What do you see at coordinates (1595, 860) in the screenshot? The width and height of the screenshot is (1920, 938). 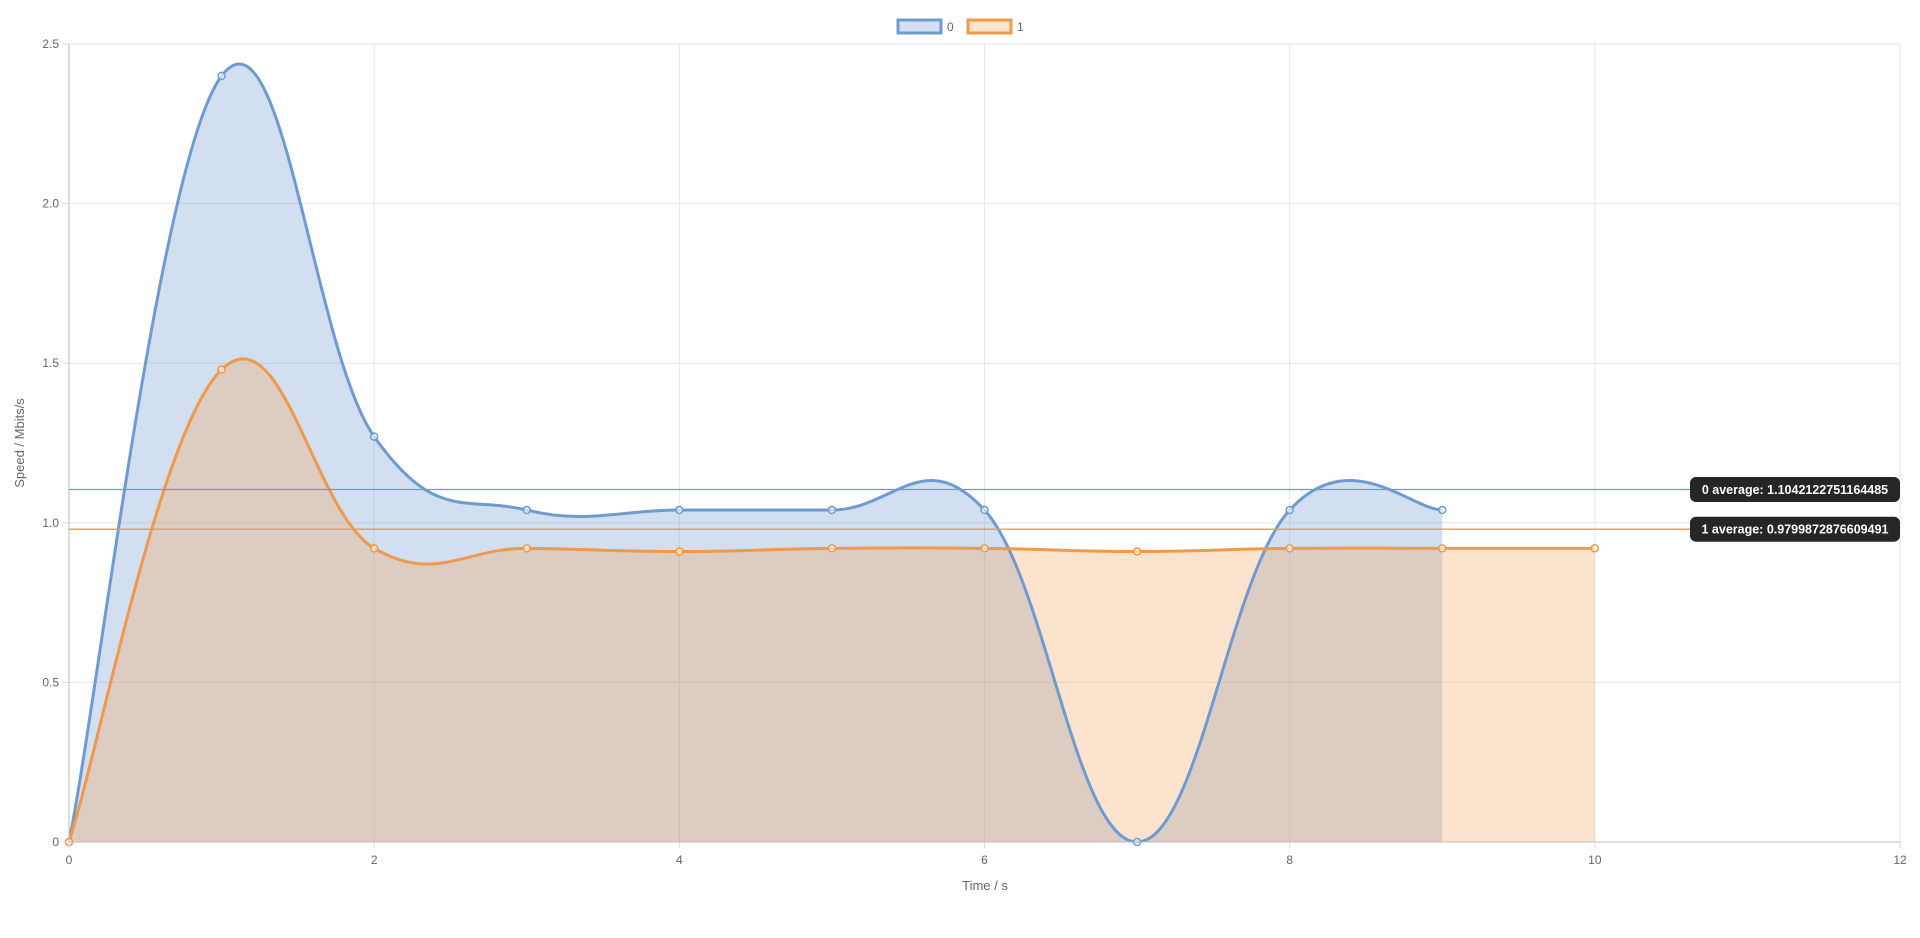 I see `x-tick-label: 10` at bounding box center [1595, 860].